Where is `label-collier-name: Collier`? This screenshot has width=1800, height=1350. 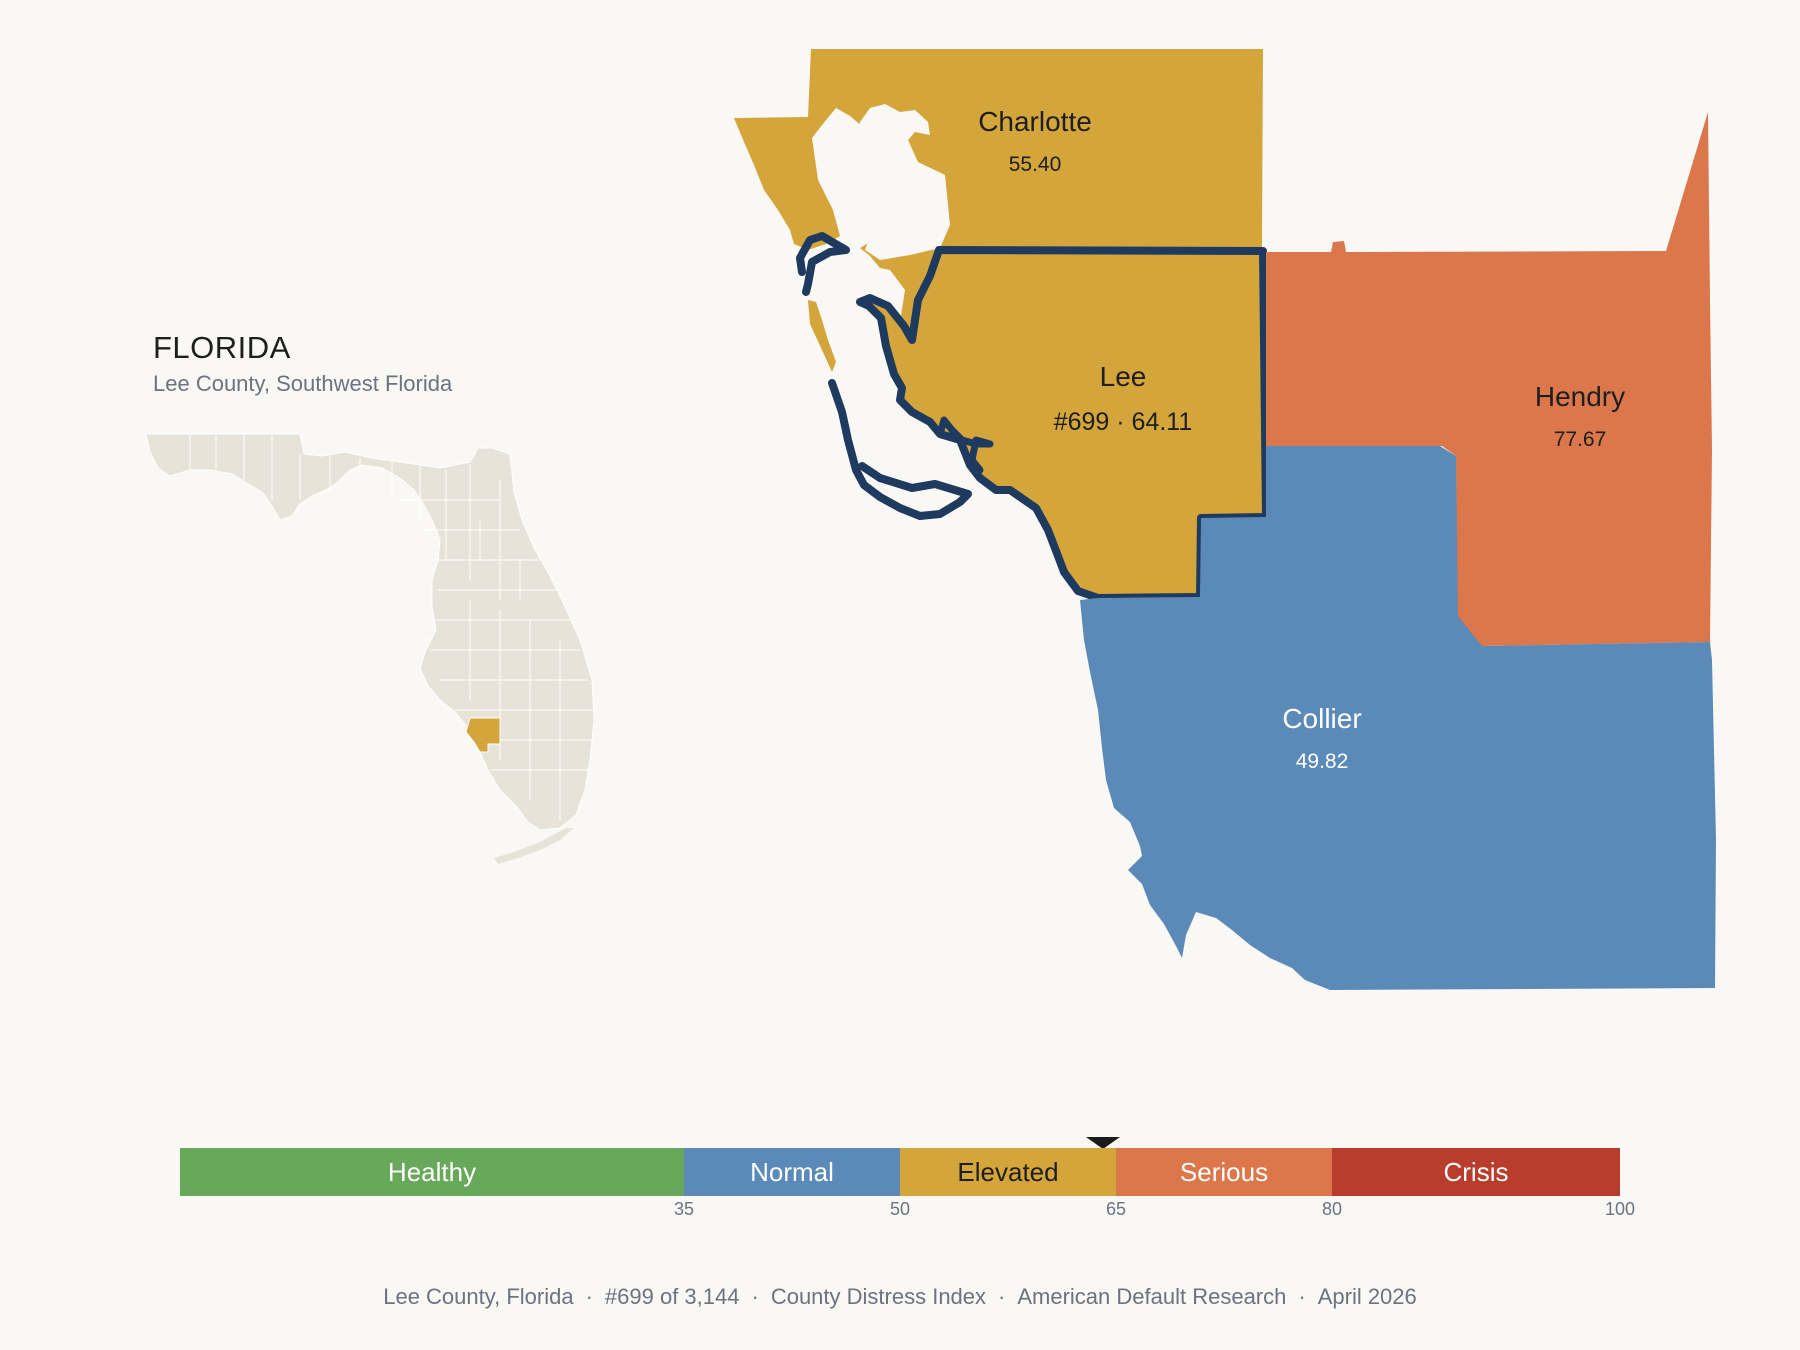
label-collier-name: Collier is located at coordinates (1321, 718).